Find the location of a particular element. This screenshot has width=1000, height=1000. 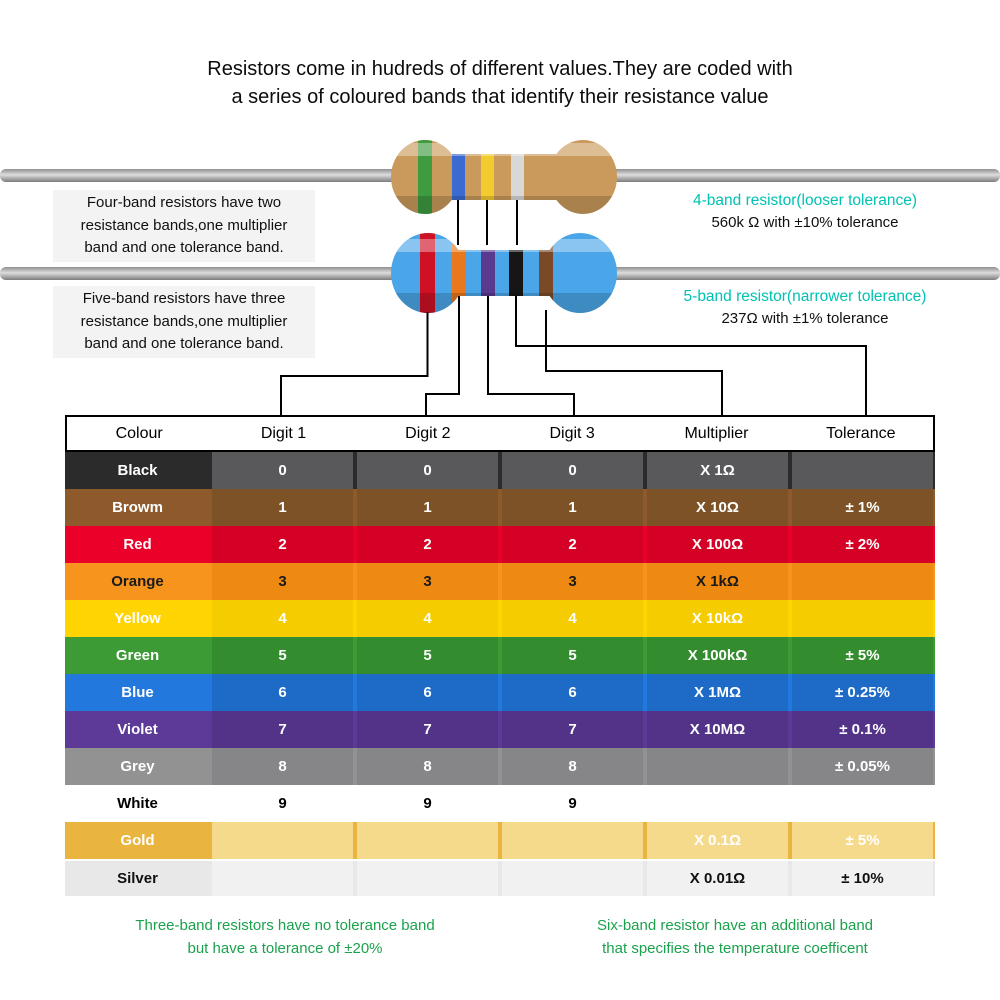

table-row: Blue 6 6 6 X 1MΩ ± 0.25% is located at coordinates (500, 692).